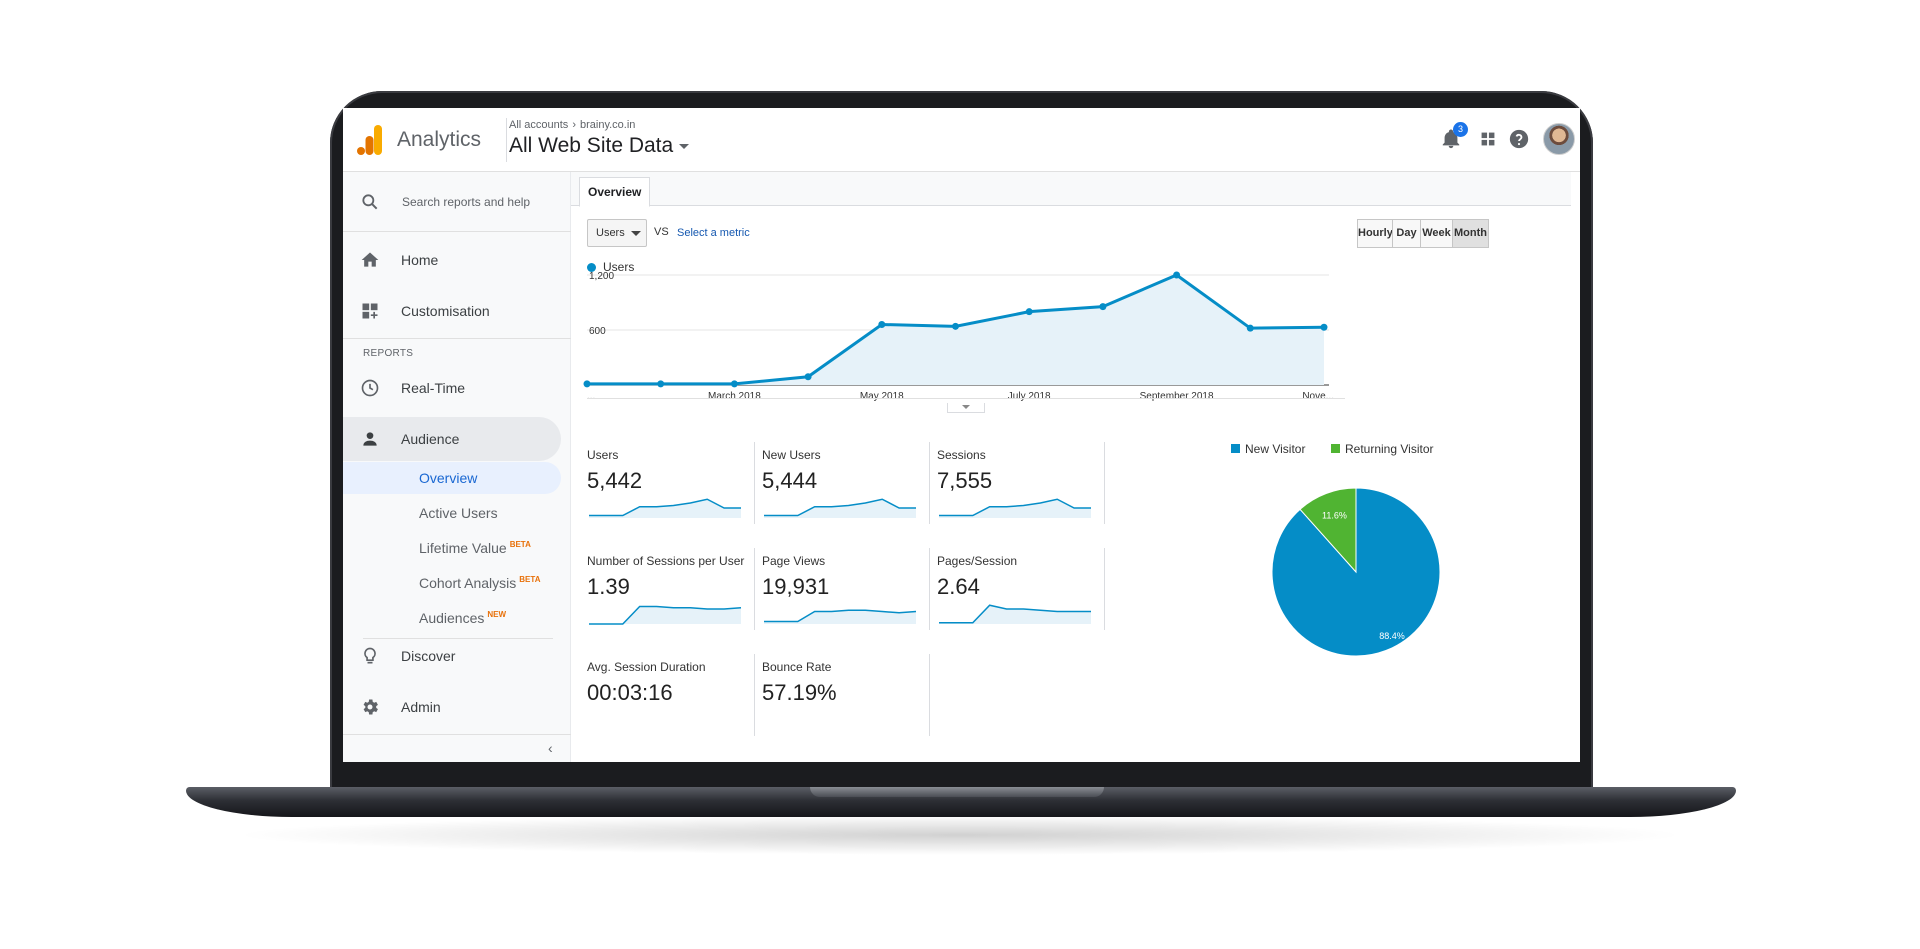  I want to click on kpi-label: Bounce Rate, so click(797, 667).